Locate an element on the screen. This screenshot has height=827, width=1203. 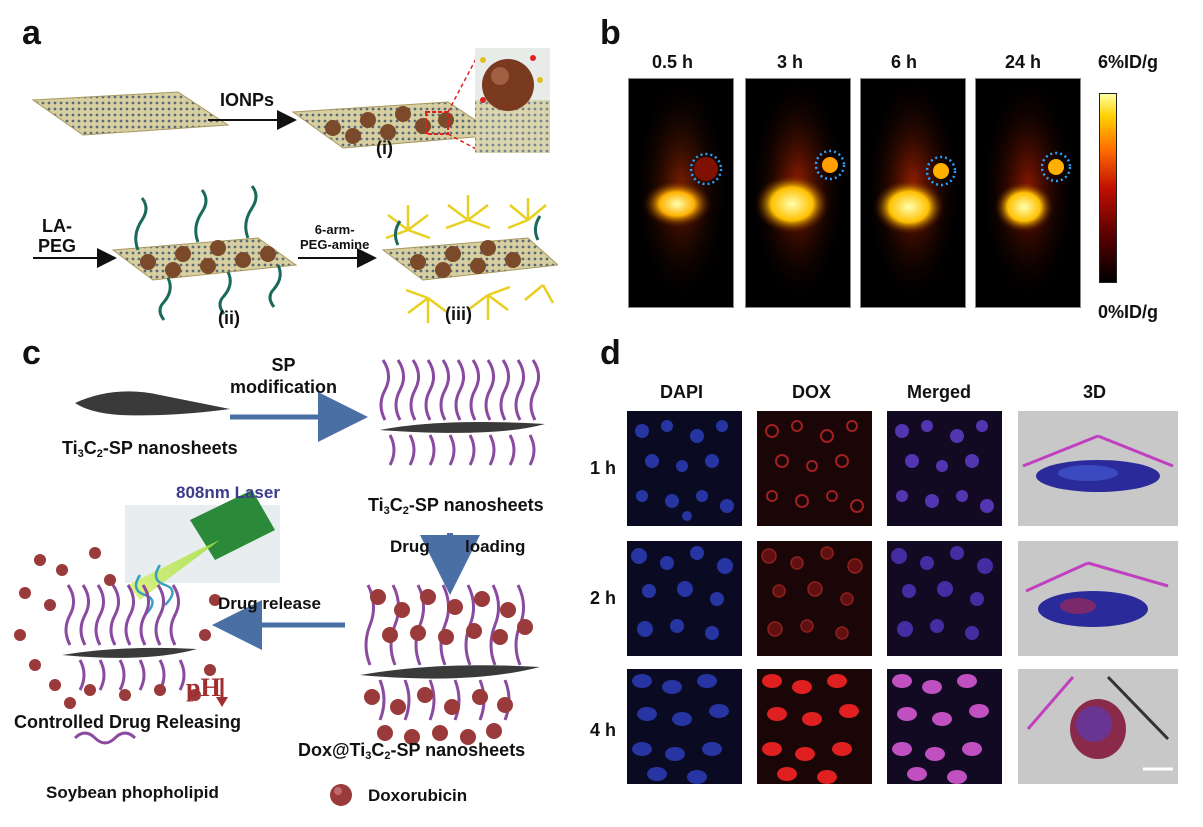
legend-doxorubicin: Doxorubicin is located at coordinates (418, 795).